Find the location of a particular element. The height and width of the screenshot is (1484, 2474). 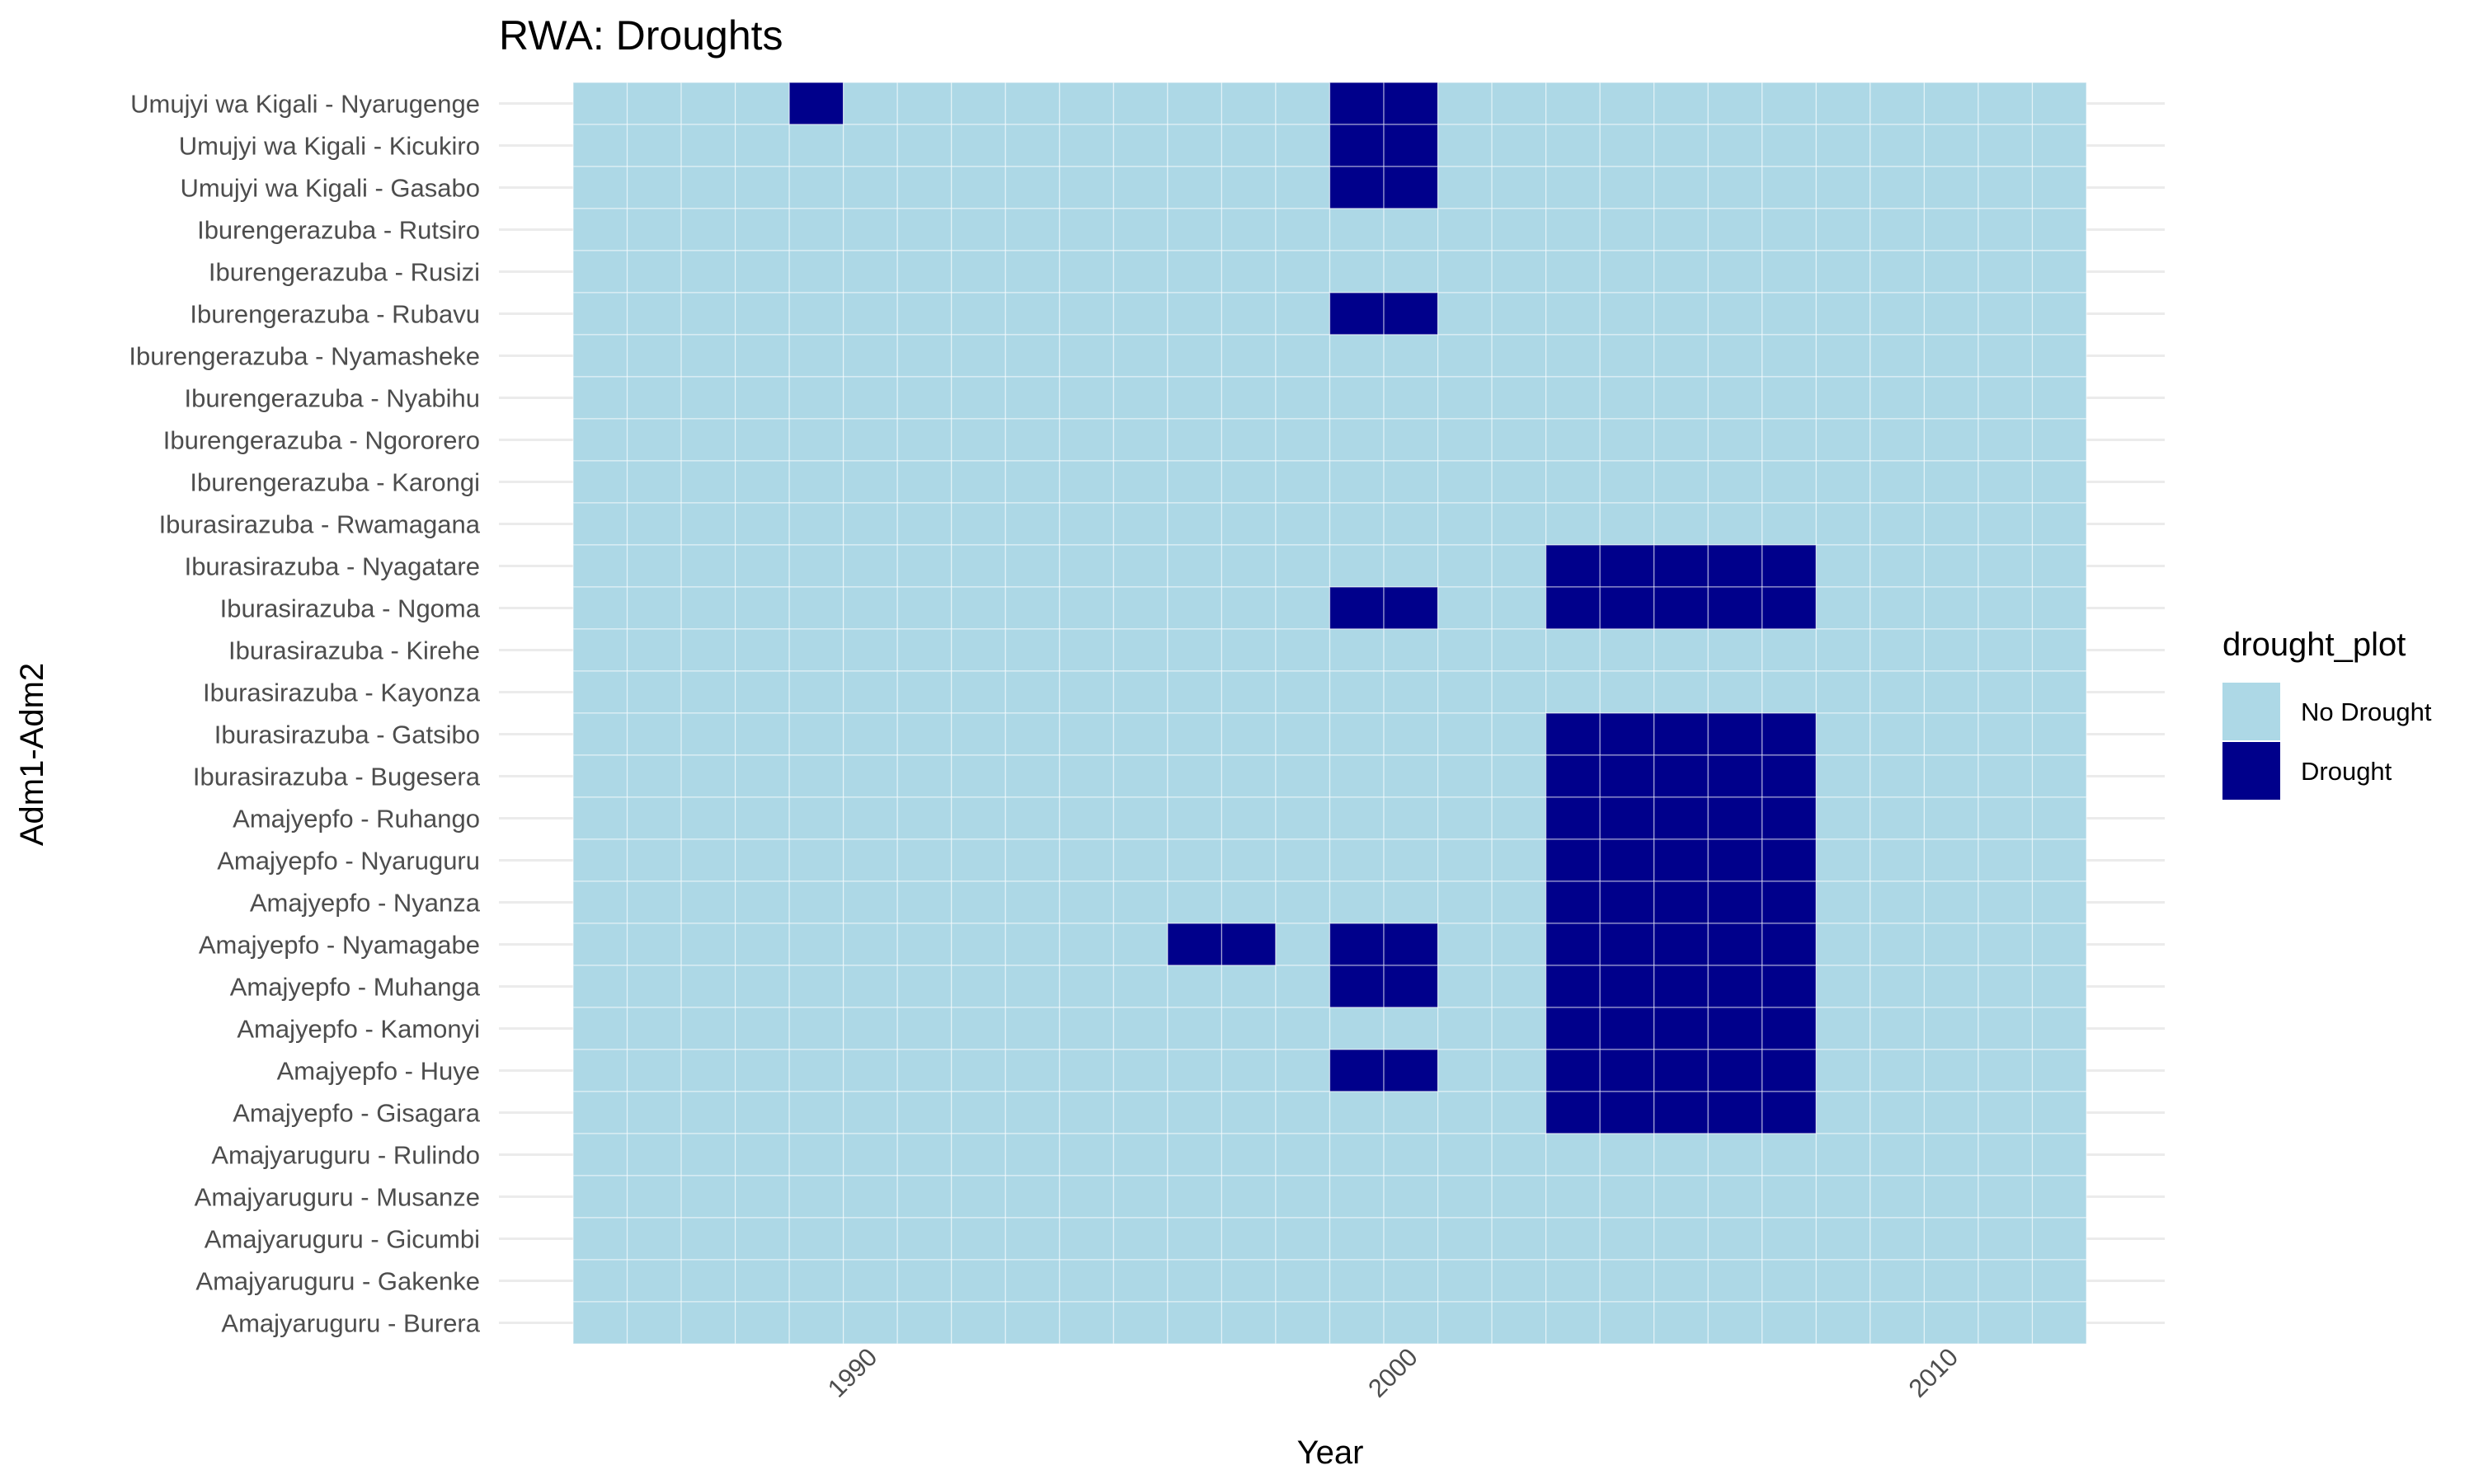

x-tick-labels: 1990 2000 2010 is located at coordinates (1393, 1372).